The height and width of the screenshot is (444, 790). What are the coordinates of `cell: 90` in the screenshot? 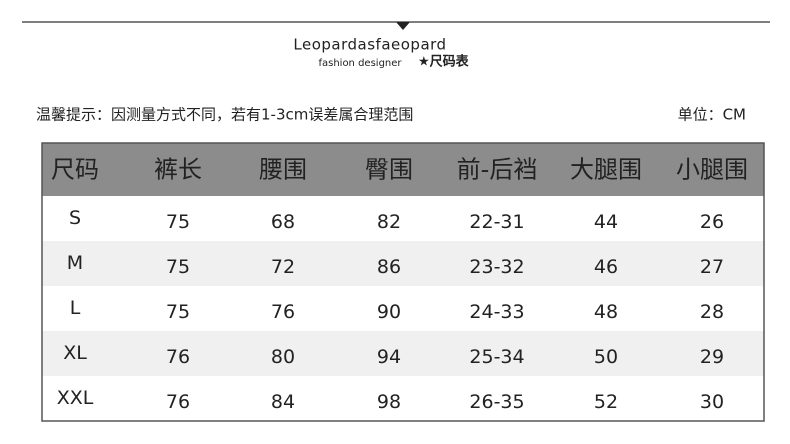 It's located at (389, 312).